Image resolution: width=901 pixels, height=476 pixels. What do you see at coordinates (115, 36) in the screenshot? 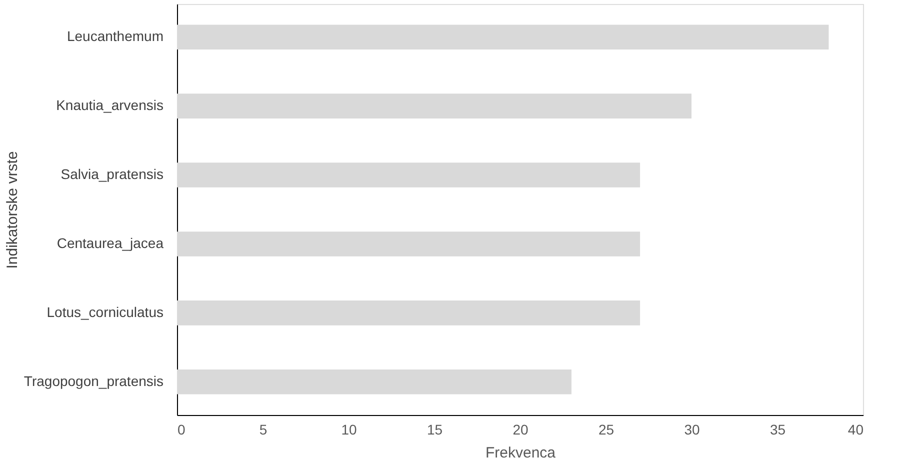
I see `y-tick-label: Leucanthemum` at bounding box center [115, 36].